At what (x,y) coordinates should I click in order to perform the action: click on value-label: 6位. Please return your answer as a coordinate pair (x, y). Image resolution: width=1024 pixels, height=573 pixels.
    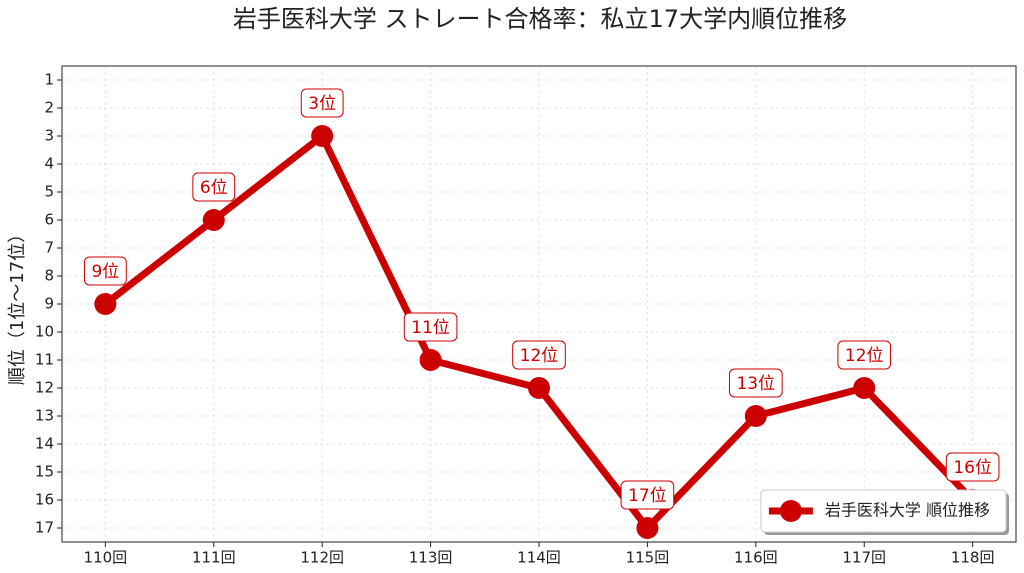
    Looking at the image, I should click on (214, 187).